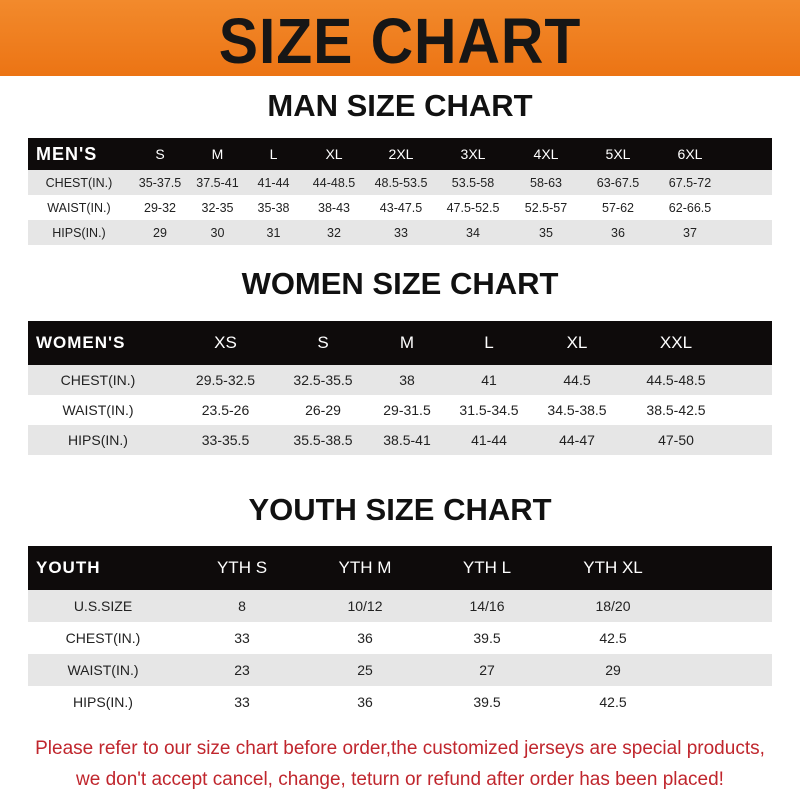 This screenshot has height=800, width=800. I want to click on cell-value: 29-31.5, so click(407, 410).